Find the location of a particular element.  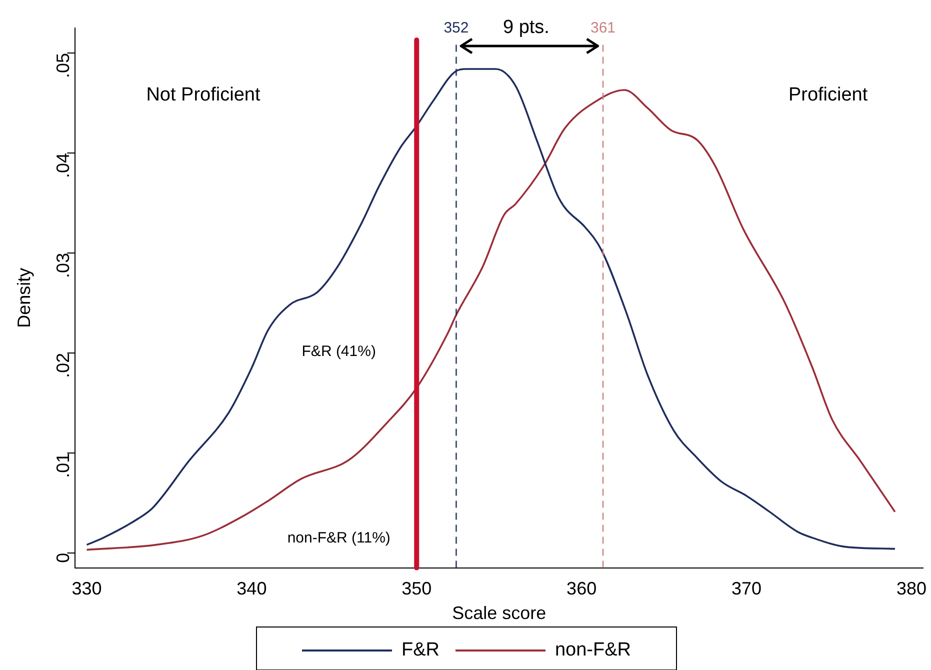

y-tick-label: .04 is located at coordinates (63, 165).